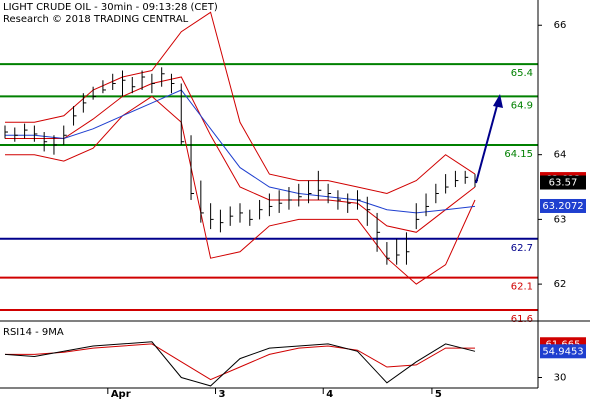  Describe the element at coordinates (560, 25) in the screenshot. I see `y-tick-label: 66` at that location.